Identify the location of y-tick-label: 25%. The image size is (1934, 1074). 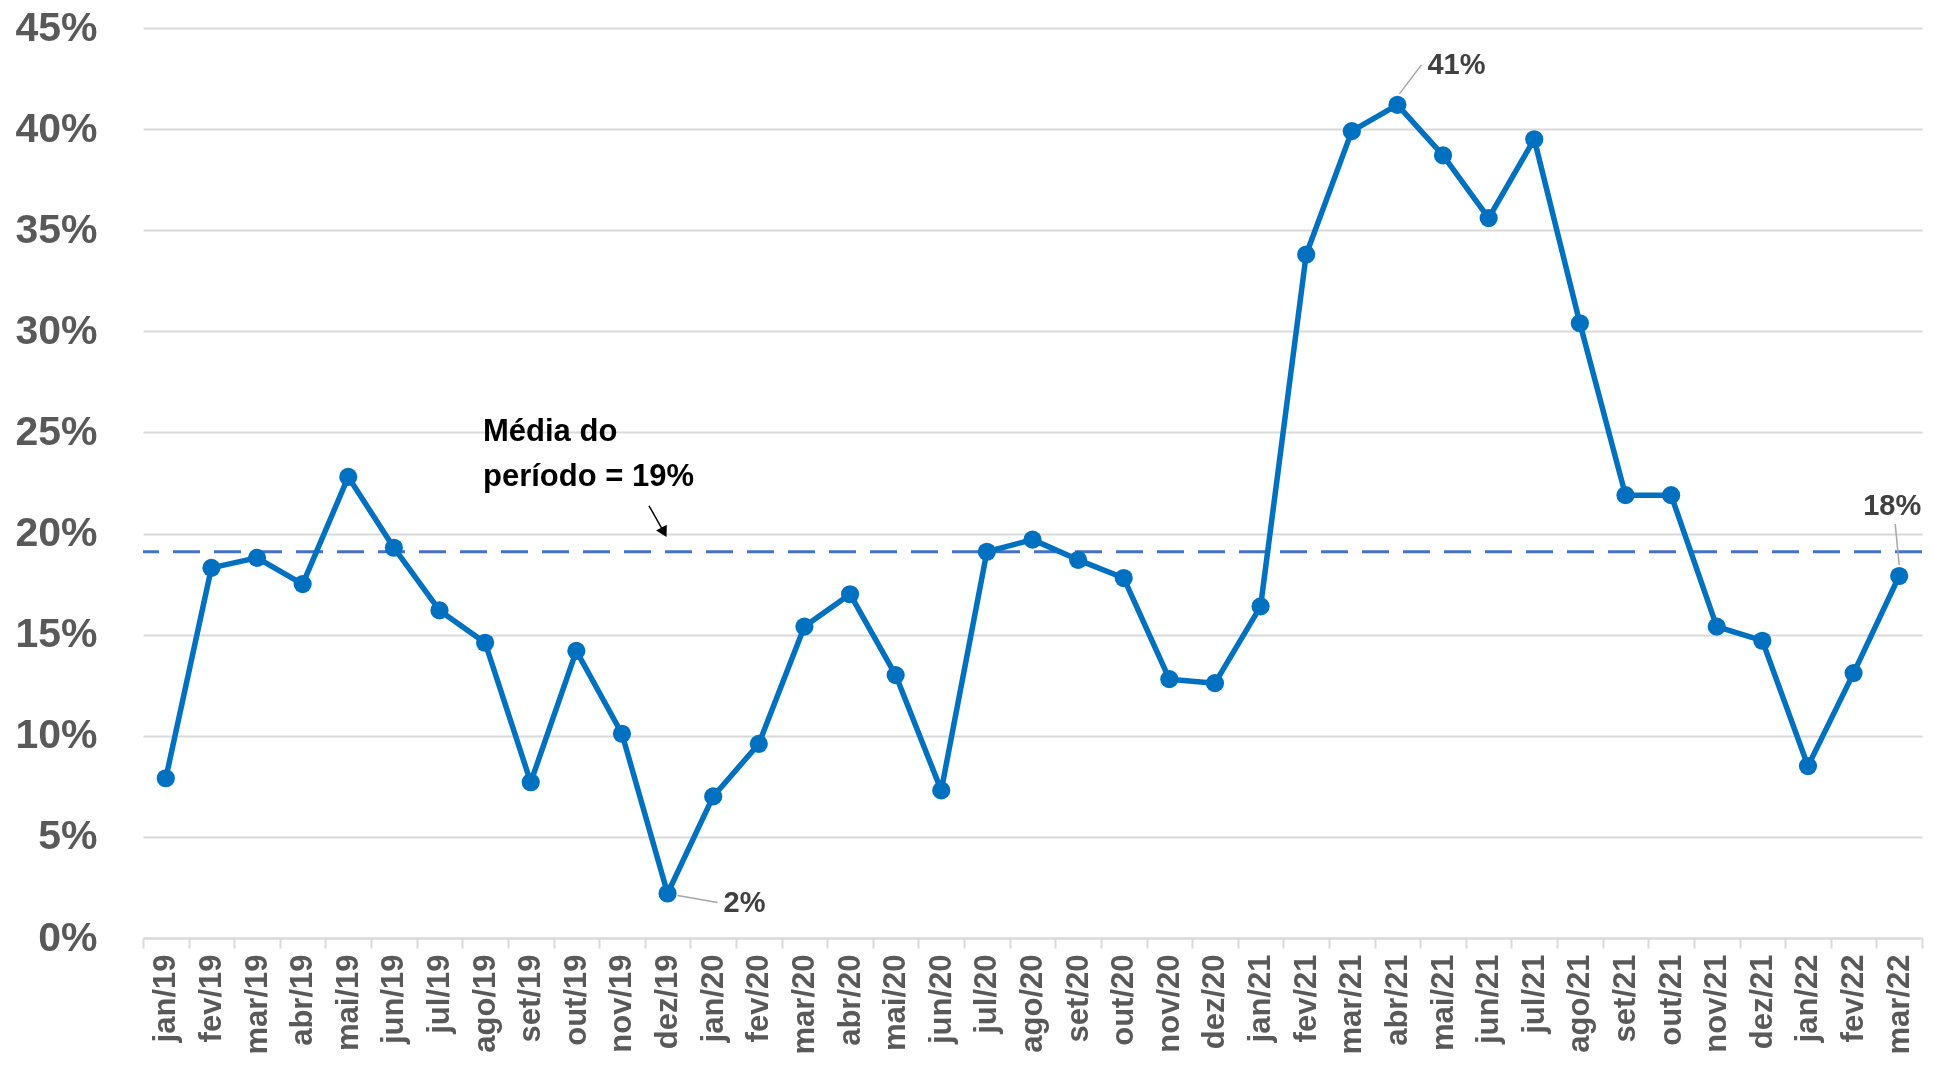
(56, 430).